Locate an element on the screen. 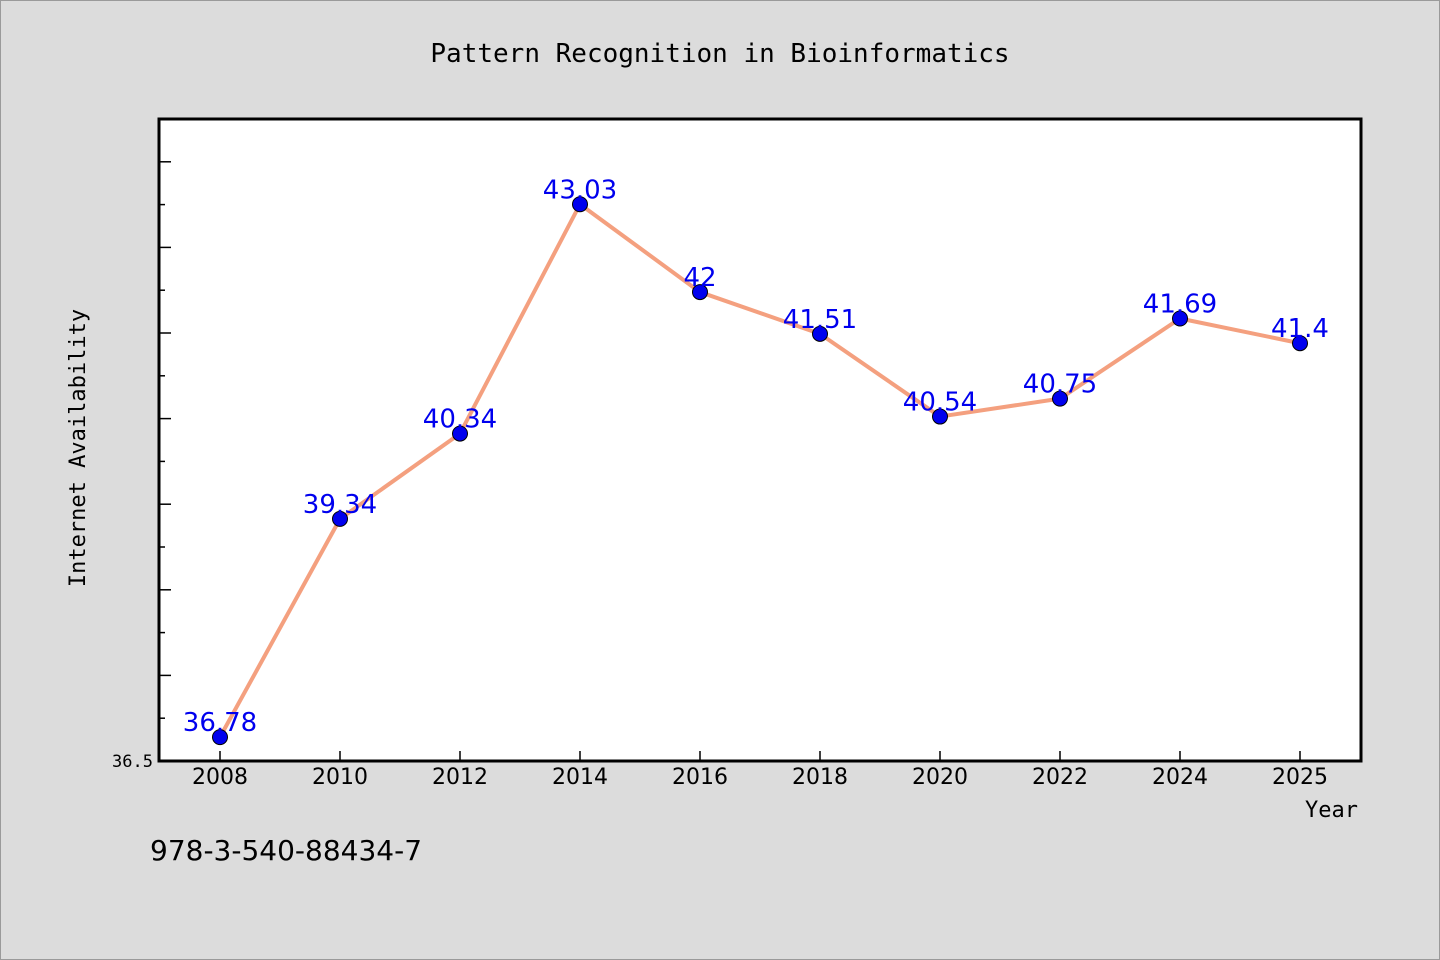 Image resolution: width=1440 pixels, height=960 pixels. data-label: 40.34 is located at coordinates (460, 420).